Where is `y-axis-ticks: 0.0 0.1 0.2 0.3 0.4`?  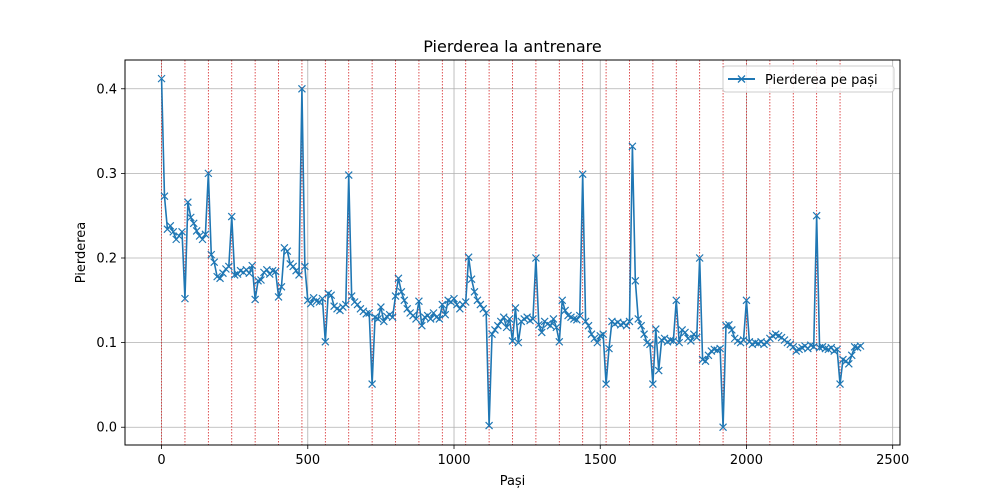
y-axis-ticks: 0.0 0.1 0.2 0.3 0.4 is located at coordinates (110, 259).